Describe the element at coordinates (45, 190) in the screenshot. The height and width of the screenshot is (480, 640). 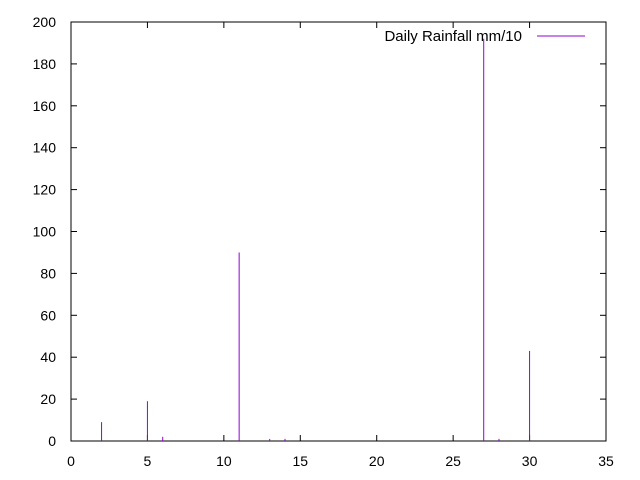
I see `y-tick-label: 120` at that location.